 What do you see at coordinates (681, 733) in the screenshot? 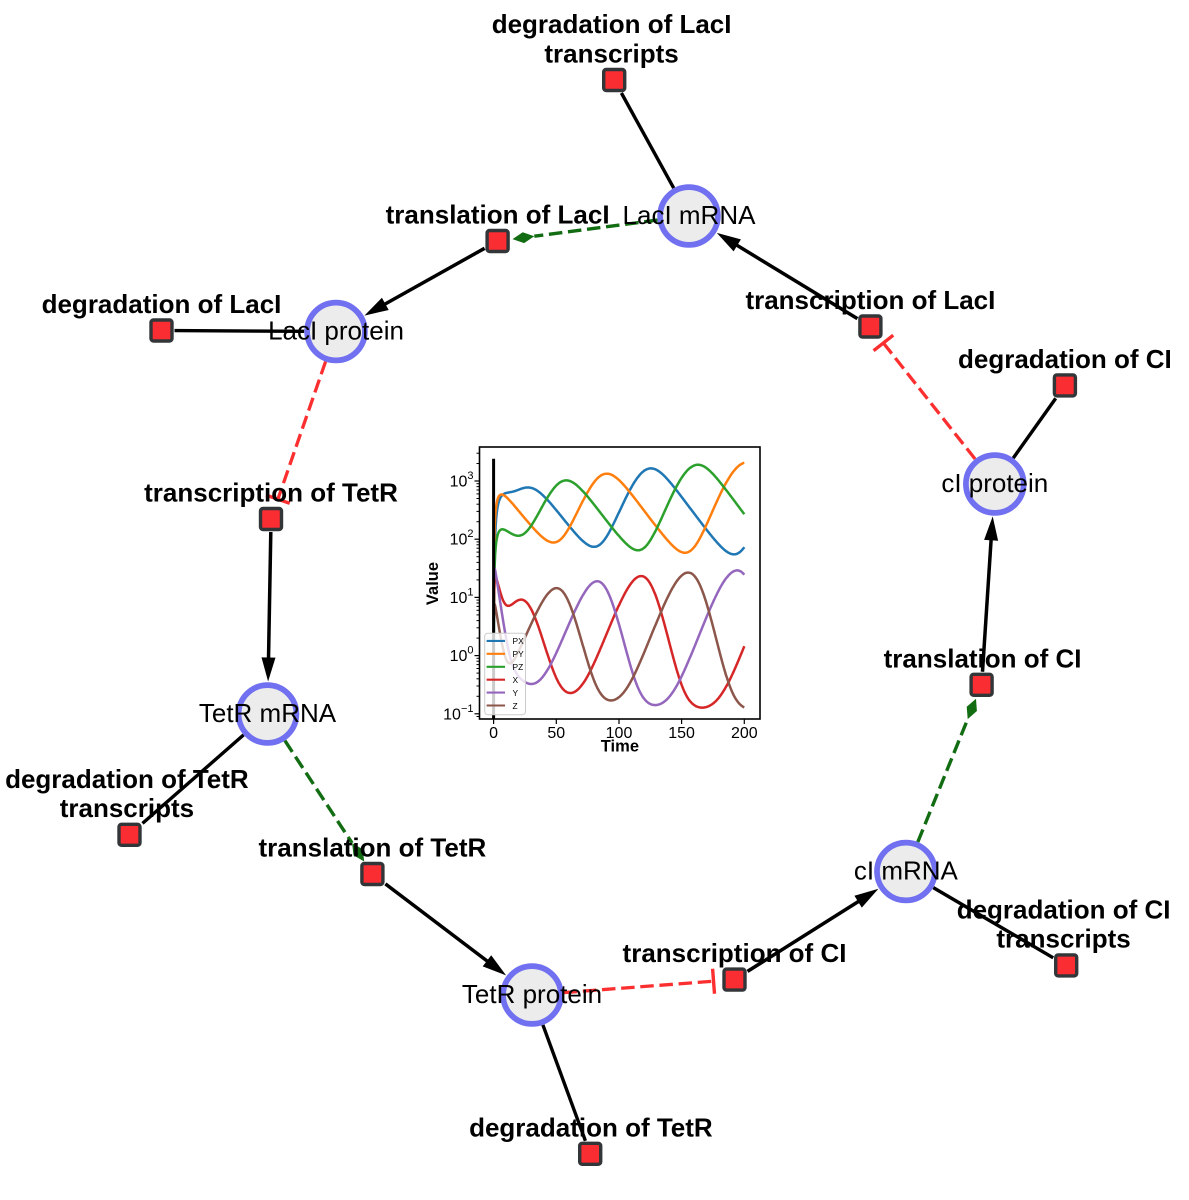
I see `svg-text: 150` at bounding box center [681, 733].